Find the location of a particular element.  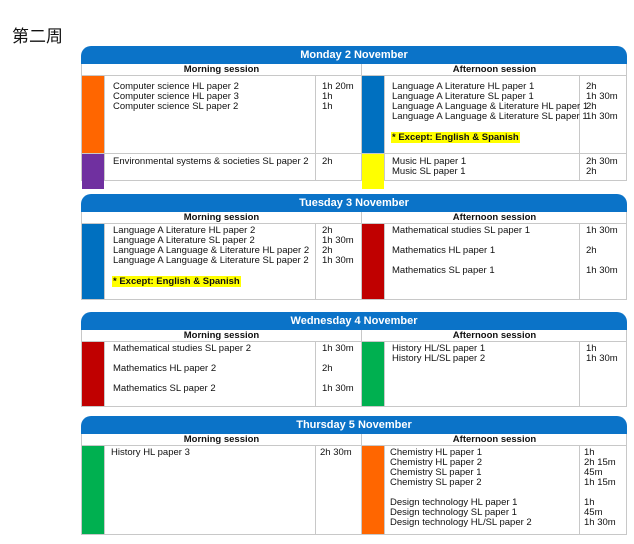

day-header: Monday 2 November is located at coordinates (354, 55).